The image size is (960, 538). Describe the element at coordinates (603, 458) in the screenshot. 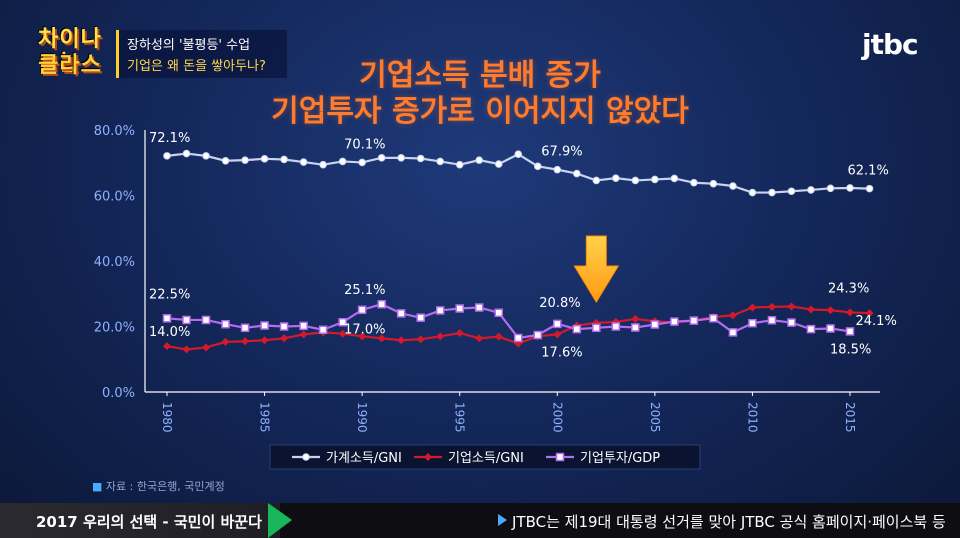

I see `legend-item: 기업투자/GDP` at that location.